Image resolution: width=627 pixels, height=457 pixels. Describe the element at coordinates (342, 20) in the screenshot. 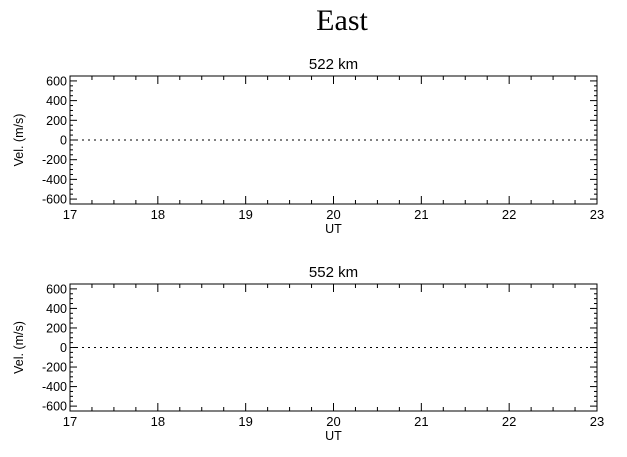

I see `figure-title: East` at that location.